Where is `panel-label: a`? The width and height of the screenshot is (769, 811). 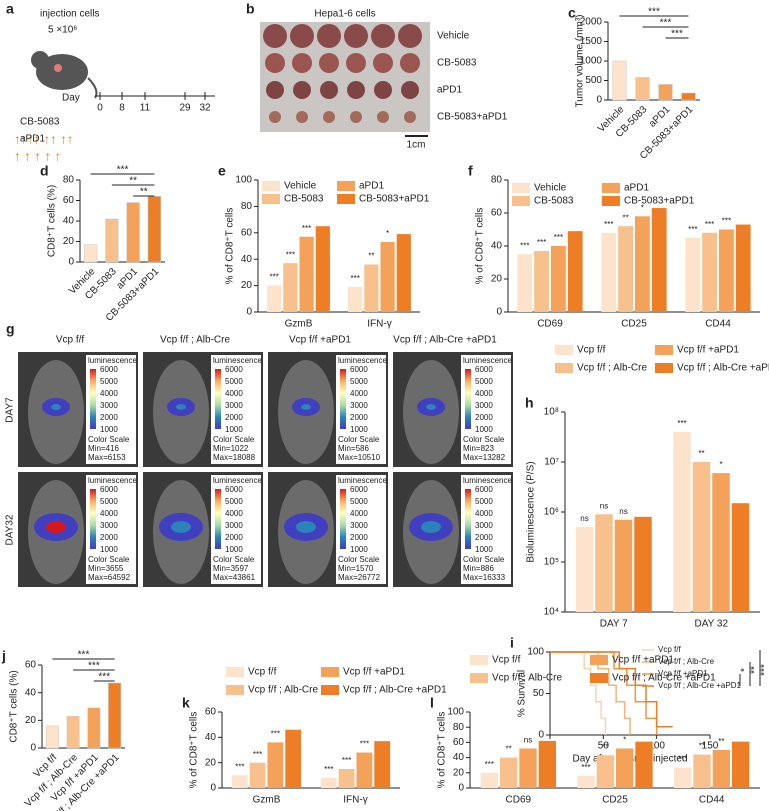
panel-label: a is located at coordinates (10, 9).